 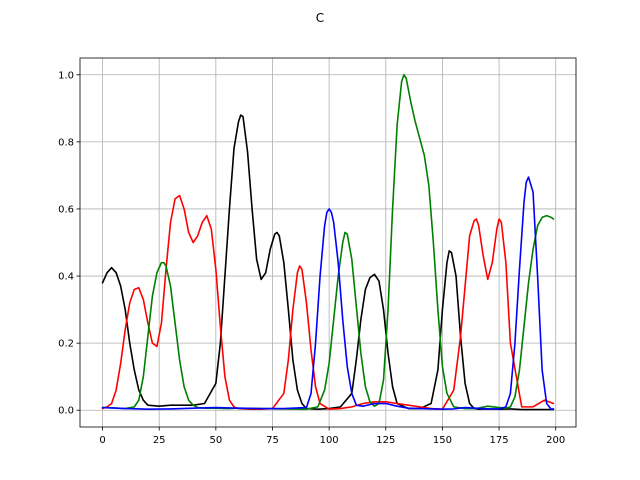 What do you see at coordinates (66, 411) in the screenshot?
I see `y-tick-label: 0.0` at bounding box center [66, 411].